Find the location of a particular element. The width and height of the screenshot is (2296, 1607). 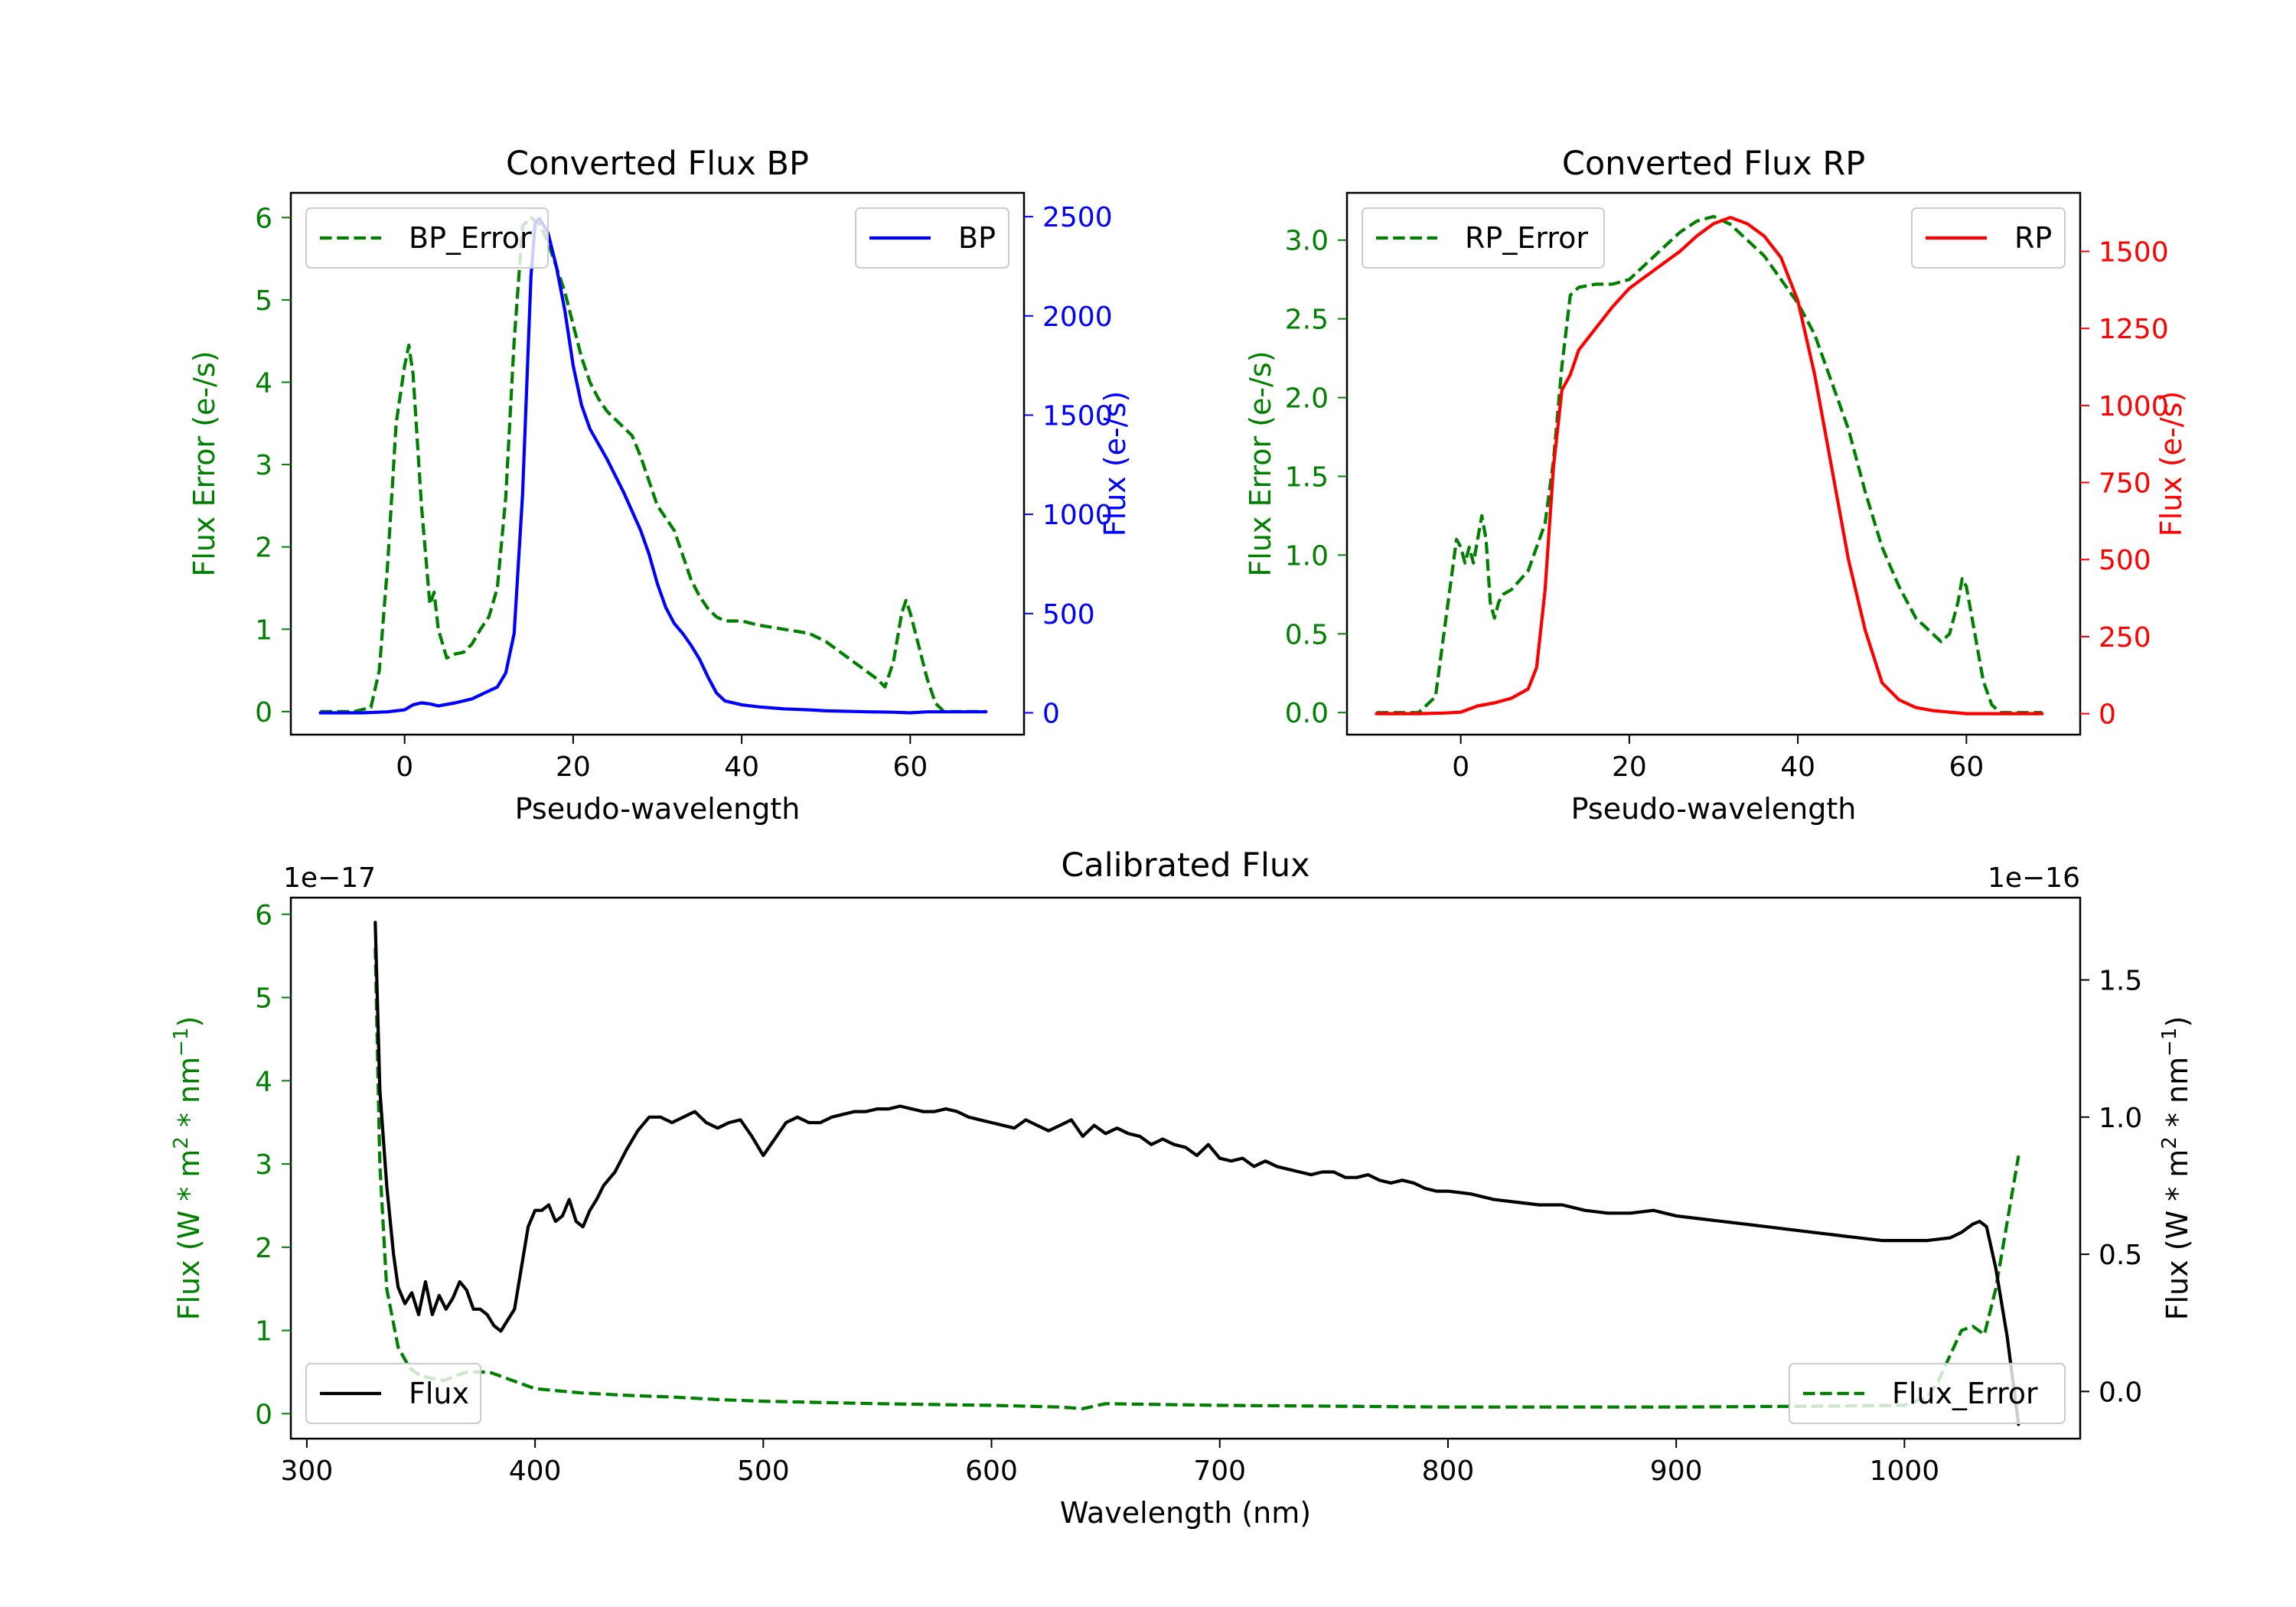

bp-legend-bp-error: BP_Error is located at coordinates (427, 238).